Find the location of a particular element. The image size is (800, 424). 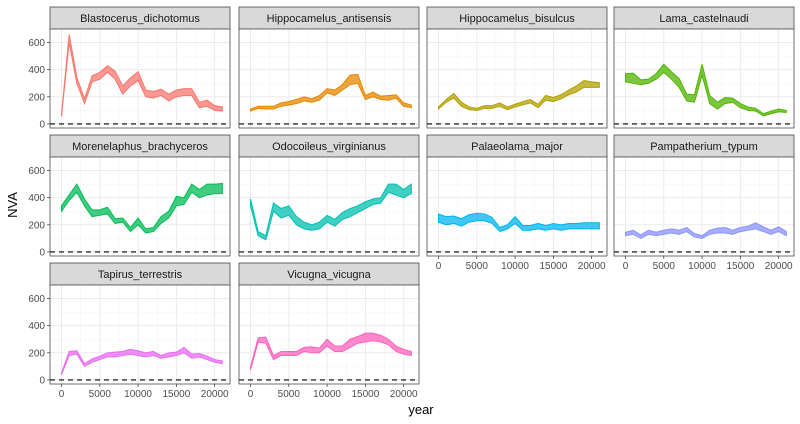

facet-Hippocamelus_antisensis: Hippocamelus_antisensis is located at coordinates (329, 67).